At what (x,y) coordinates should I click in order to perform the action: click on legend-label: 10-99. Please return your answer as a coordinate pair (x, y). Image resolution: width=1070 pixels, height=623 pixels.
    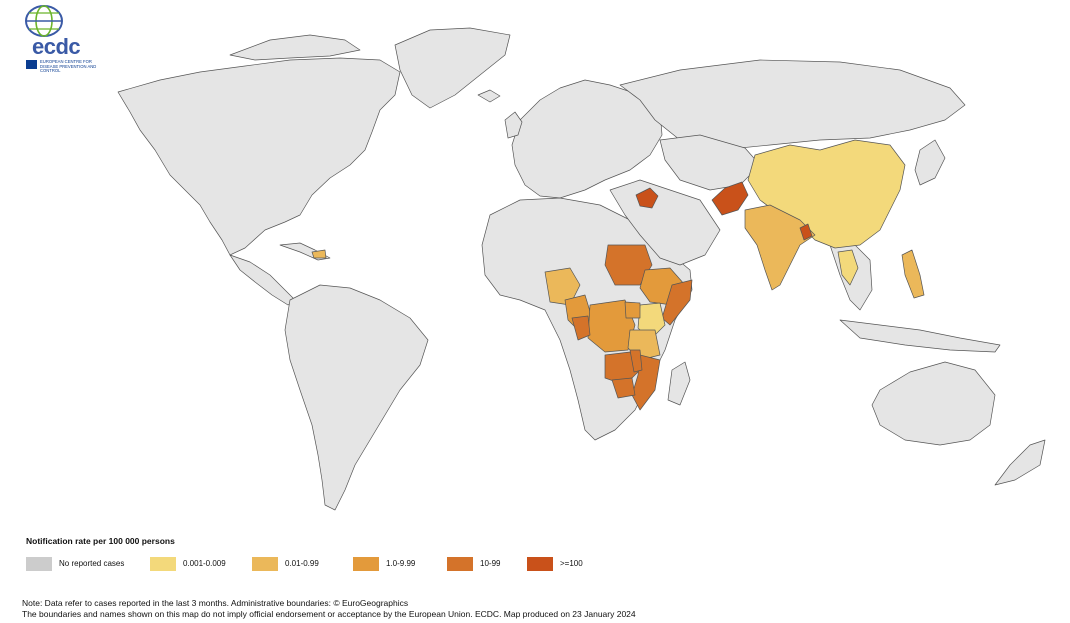
    Looking at the image, I should click on (490, 563).